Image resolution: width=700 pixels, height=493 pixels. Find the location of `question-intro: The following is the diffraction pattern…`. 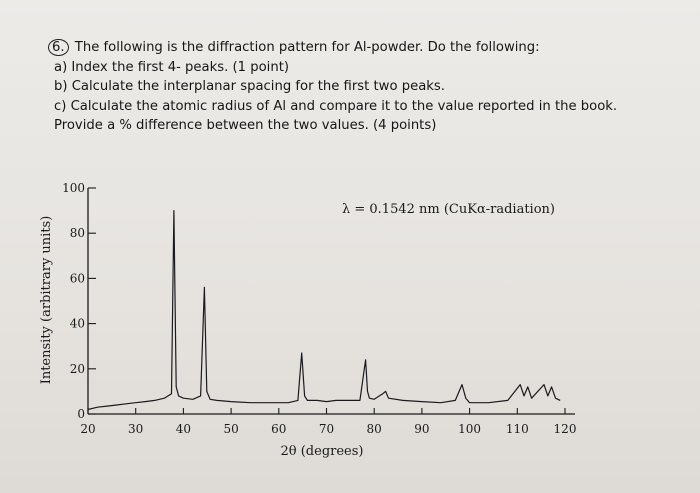

question-intro: The following is the diffraction pattern… is located at coordinates (307, 47).